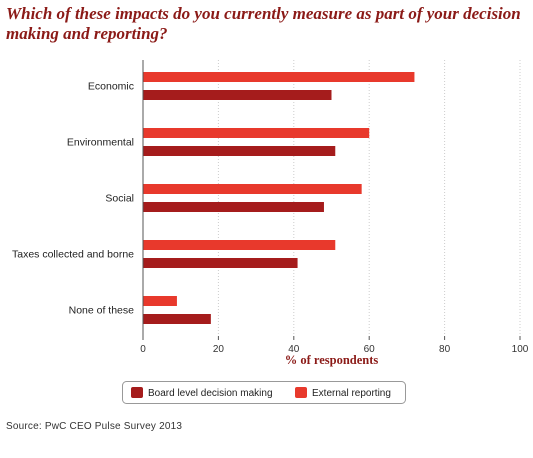  Describe the element at coordinates (210, 393) in the screenshot. I see `legend-label: Board level decision making` at that location.